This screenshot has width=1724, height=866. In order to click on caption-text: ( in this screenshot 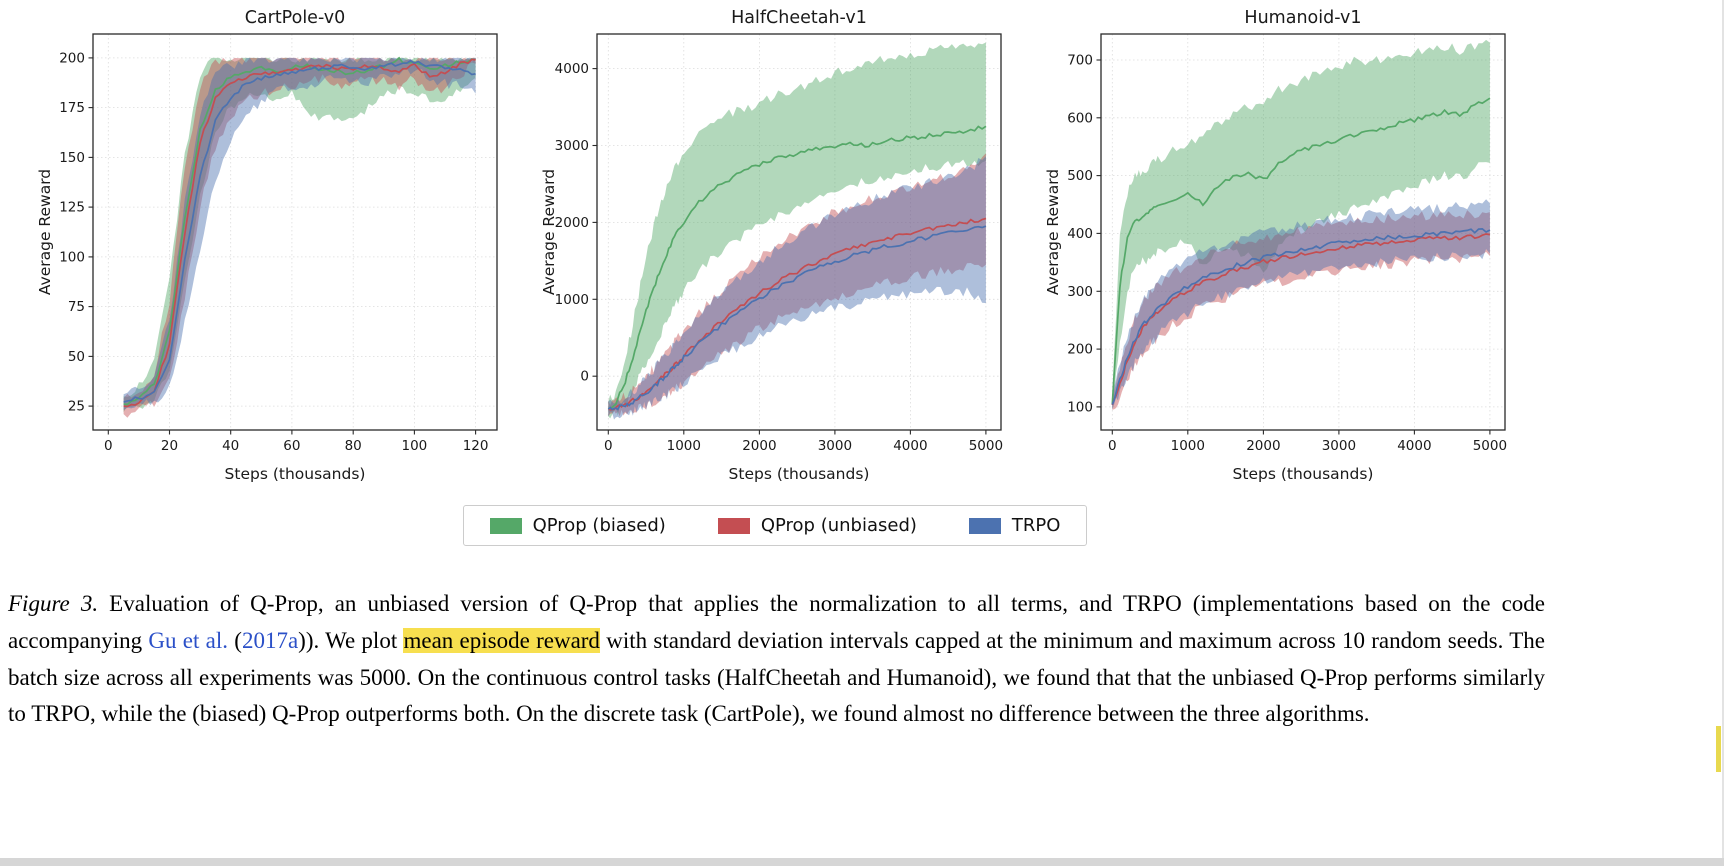, I will do `click(235, 640)`.